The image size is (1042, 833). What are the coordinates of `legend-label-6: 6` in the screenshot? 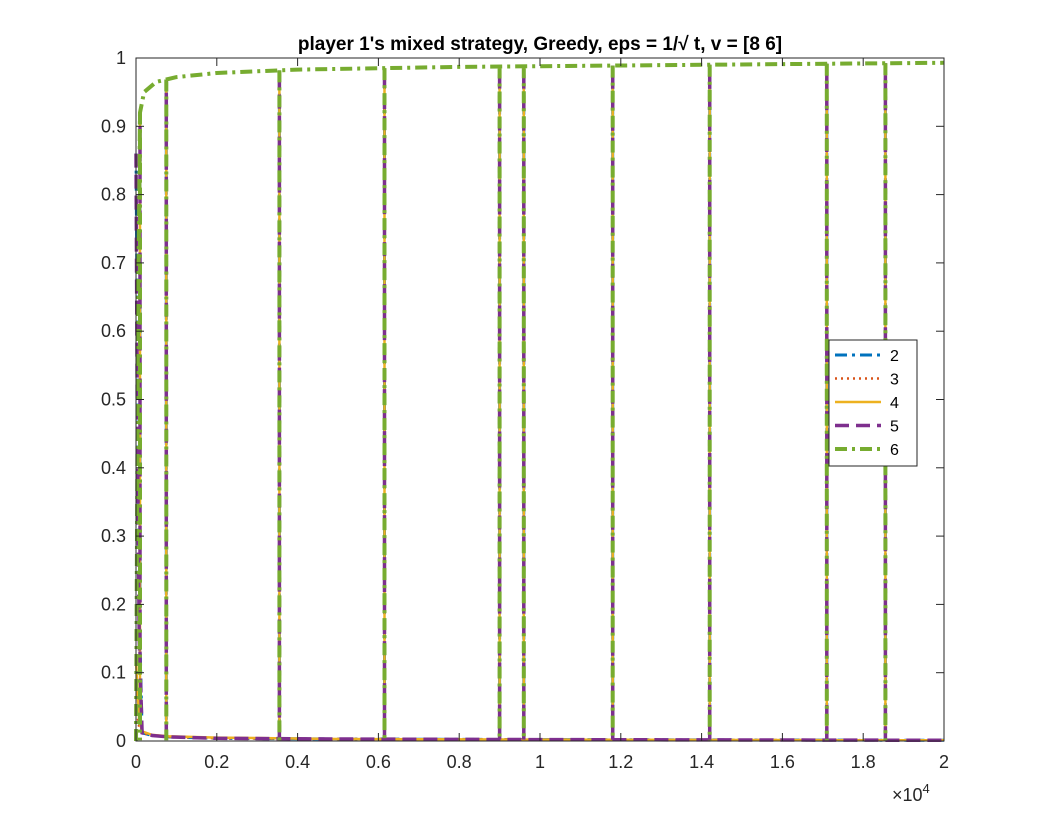 It's located at (894, 450).